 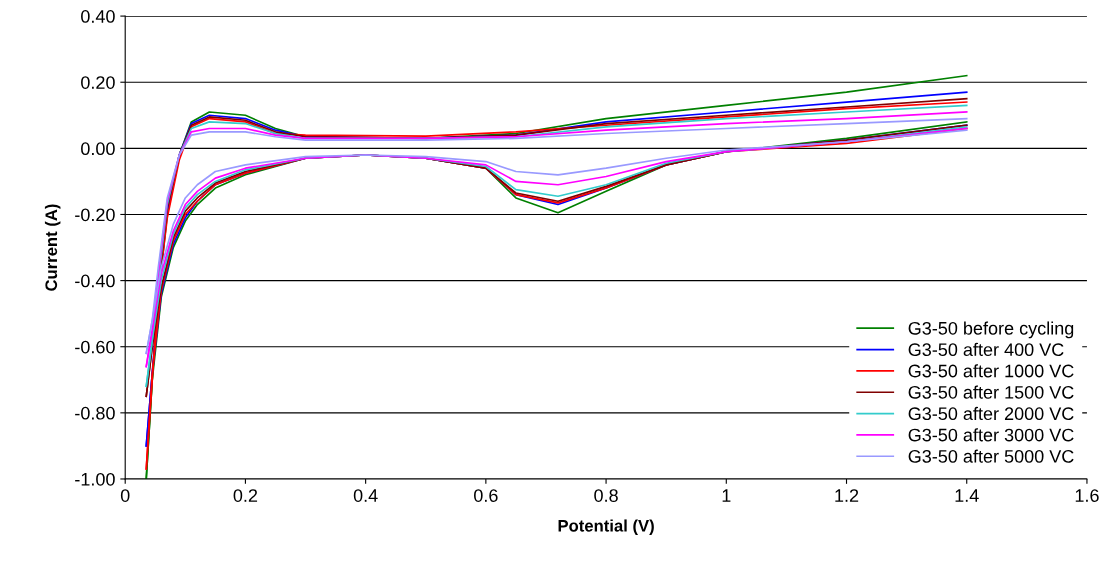 I want to click on x-tick-label: 0.8, so click(x=606, y=495).